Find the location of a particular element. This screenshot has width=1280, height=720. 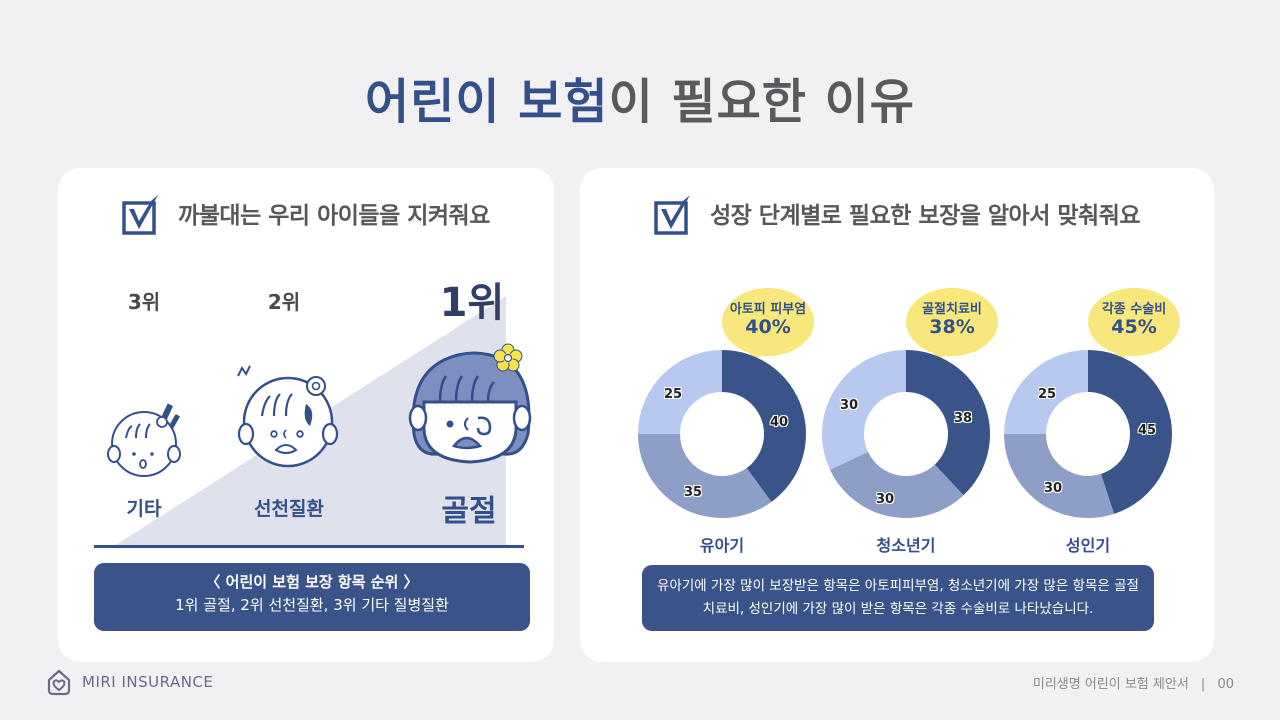

speech-bubble: 골절치료비 38% is located at coordinates (952, 327).